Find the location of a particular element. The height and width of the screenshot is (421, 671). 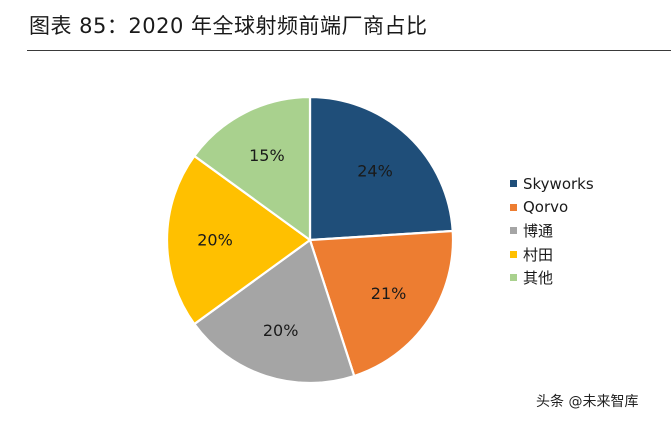

legend-item-skyworks: Skyworks is located at coordinates (552, 184).